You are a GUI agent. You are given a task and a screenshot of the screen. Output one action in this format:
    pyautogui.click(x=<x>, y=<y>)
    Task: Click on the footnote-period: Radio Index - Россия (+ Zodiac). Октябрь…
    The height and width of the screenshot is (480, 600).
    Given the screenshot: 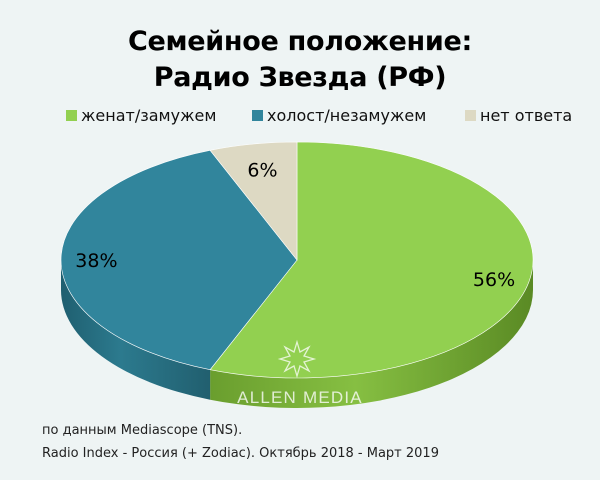 What is the action you would take?
    pyautogui.click(x=240, y=453)
    